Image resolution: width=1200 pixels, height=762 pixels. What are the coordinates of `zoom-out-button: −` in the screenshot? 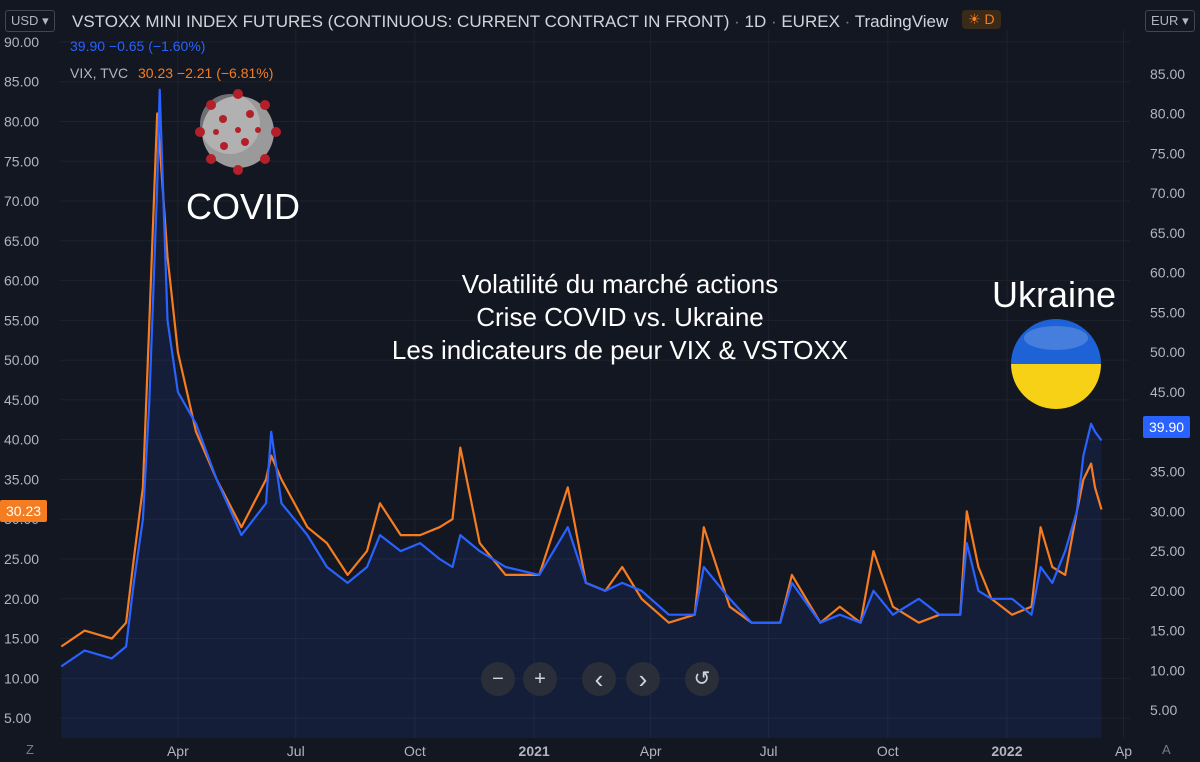 It's located at (498, 679).